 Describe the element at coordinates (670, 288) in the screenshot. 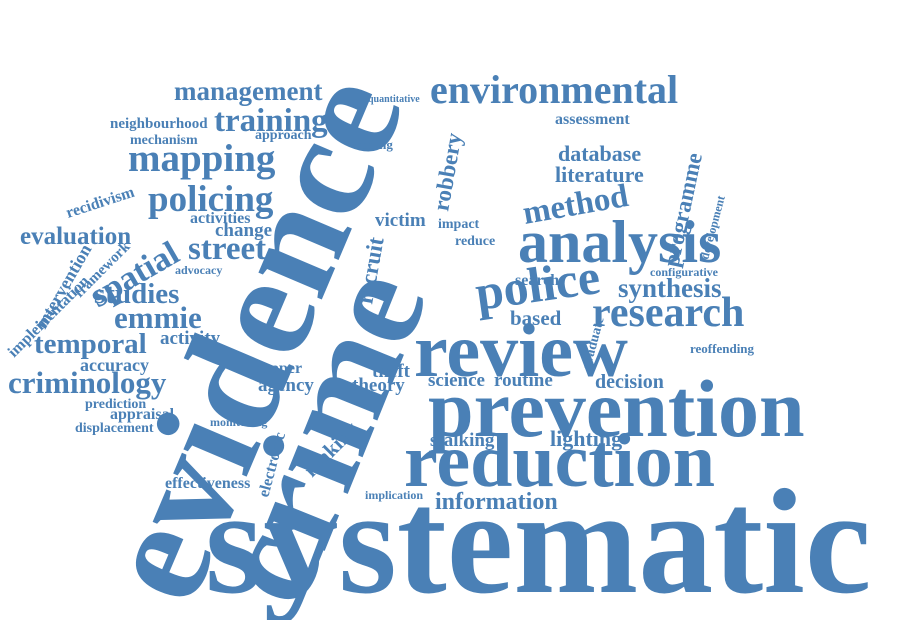

I see `word: synthesis` at that location.